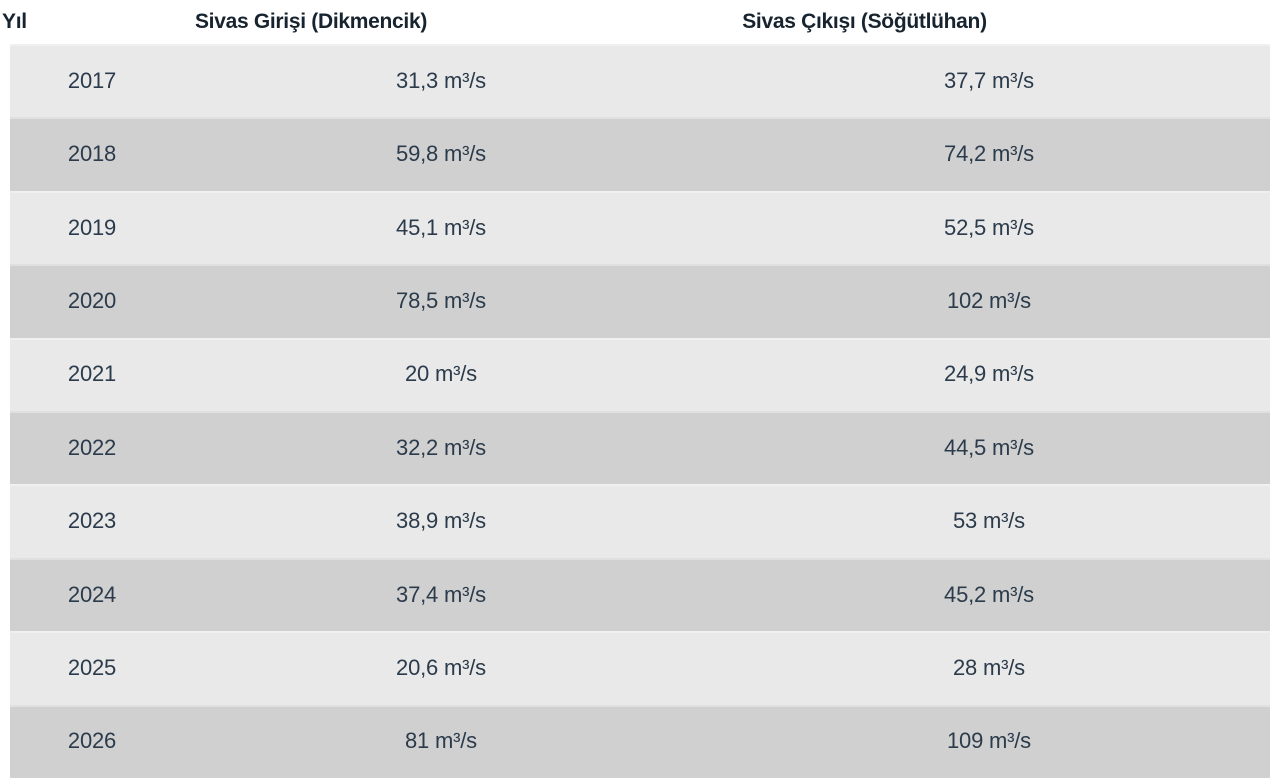 The width and height of the screenshot is (1280, 778). Describe the element at coordinates (989, 741) in the screenshot. I see `outflow-cell: 109 m³/s` at that location.